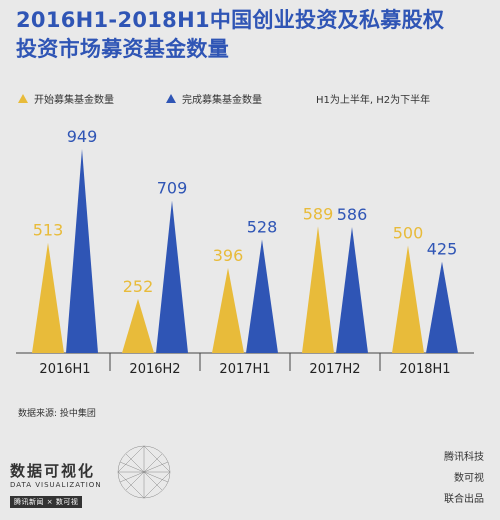 The width and height of the screenshot is (500, 520). What do you see at coordinates (46, 502) in the screenshot?
I see `logo-partners: 腾讯新闻 × 数可视` at bounding box center [46, 502].